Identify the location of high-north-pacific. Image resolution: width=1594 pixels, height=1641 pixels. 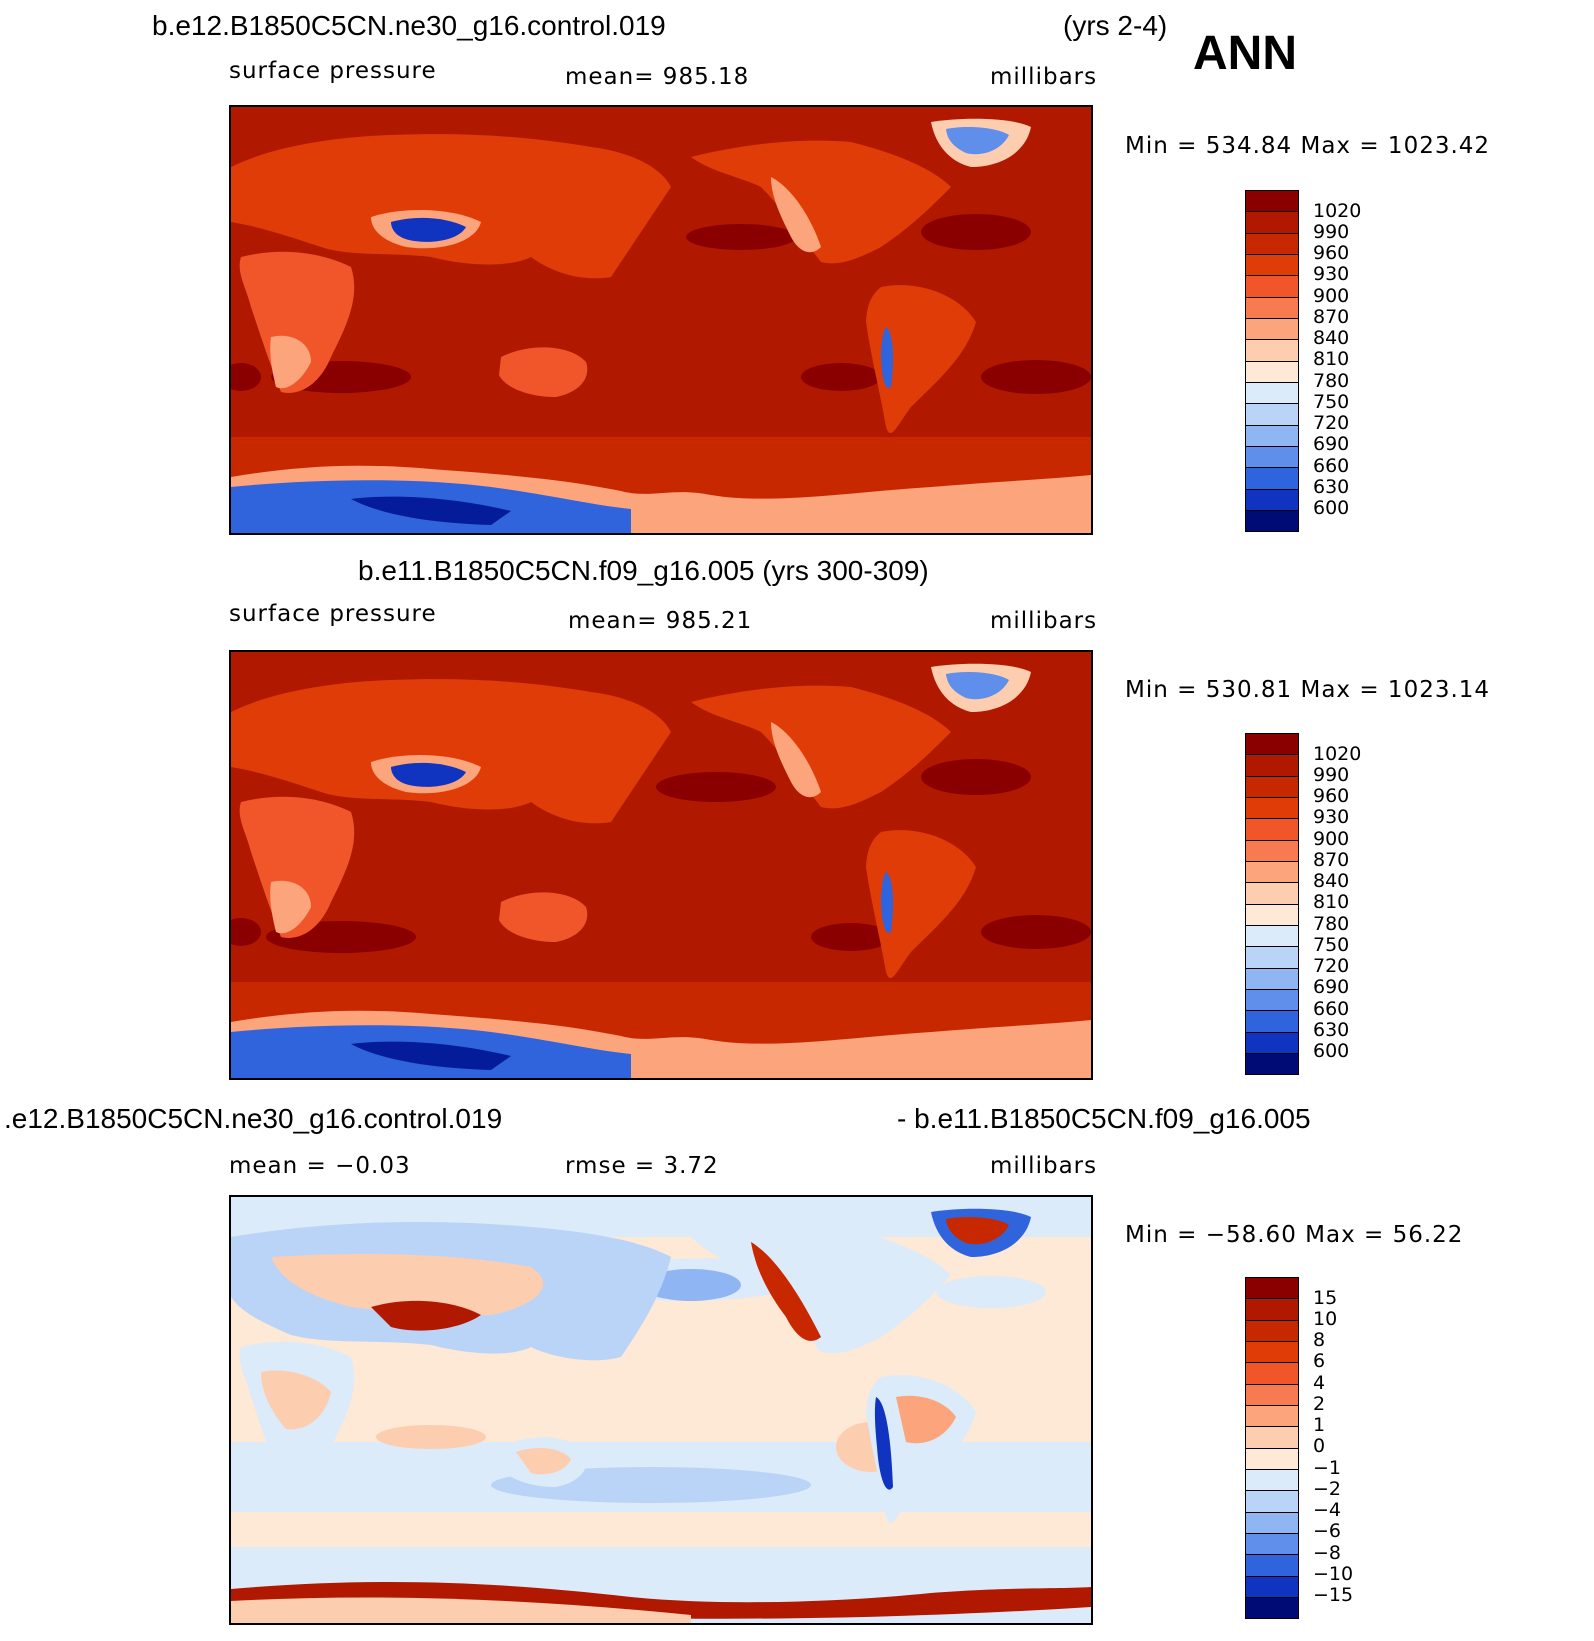
(716, 787).